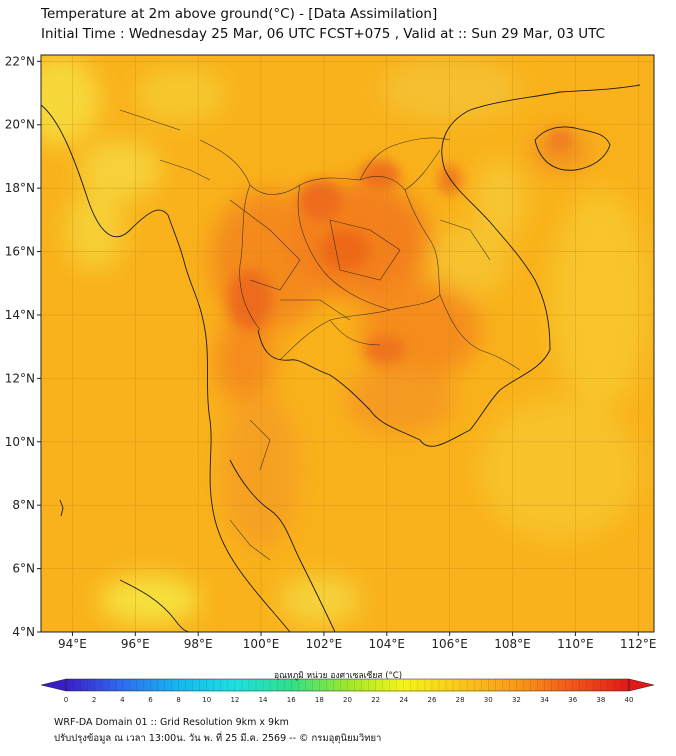 This screenshot has width=676, height=756. Describe the element at coordinates (20, 125) in the screenshot. I see `lat-tick-label: 20°N` at that location.